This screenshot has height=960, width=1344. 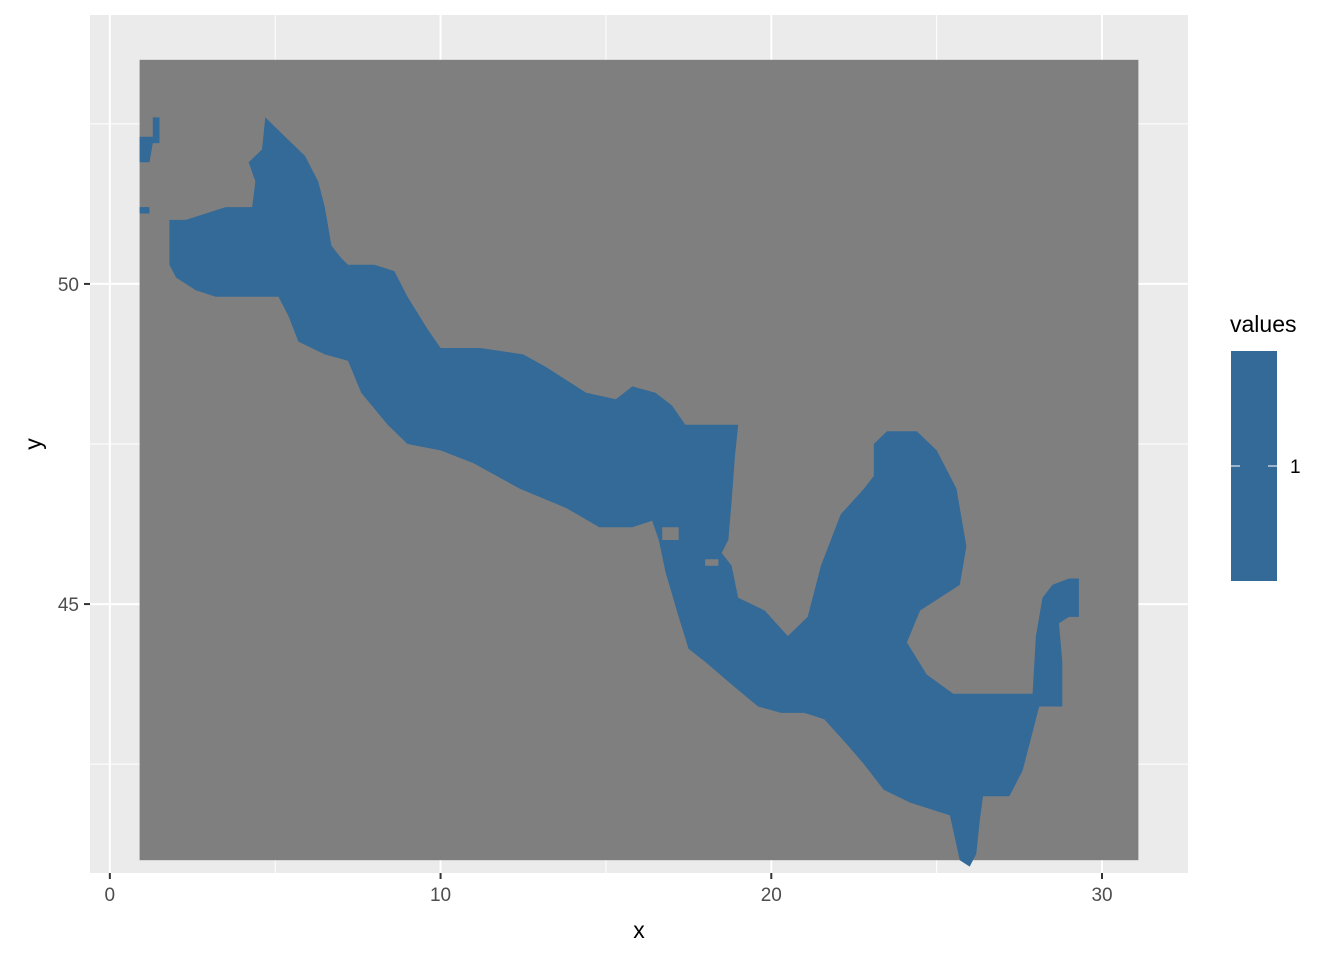 What do you see at coordinates (639, 930) in the screenshot?
I see `x-axis-title: x` at bounding box center [639, 930].